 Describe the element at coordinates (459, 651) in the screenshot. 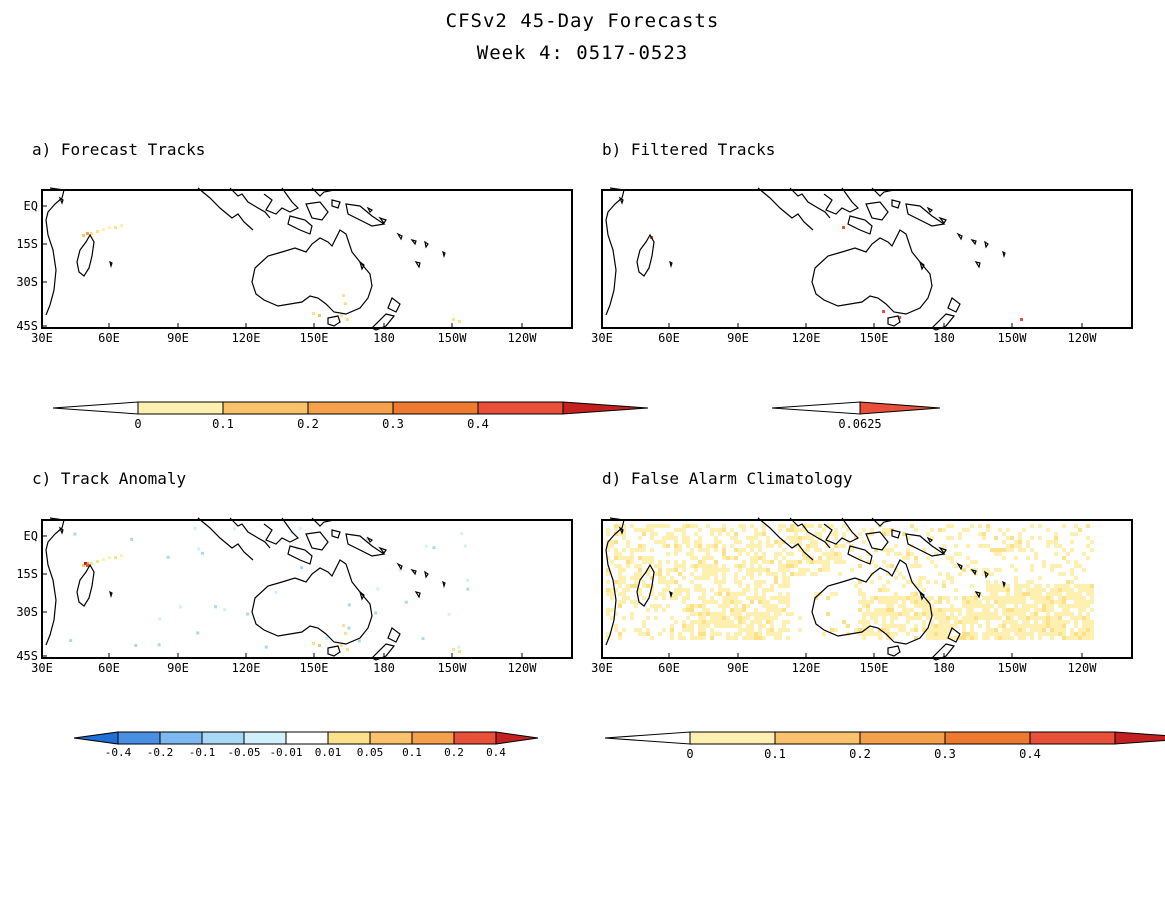

I see `track-cell` at that location.